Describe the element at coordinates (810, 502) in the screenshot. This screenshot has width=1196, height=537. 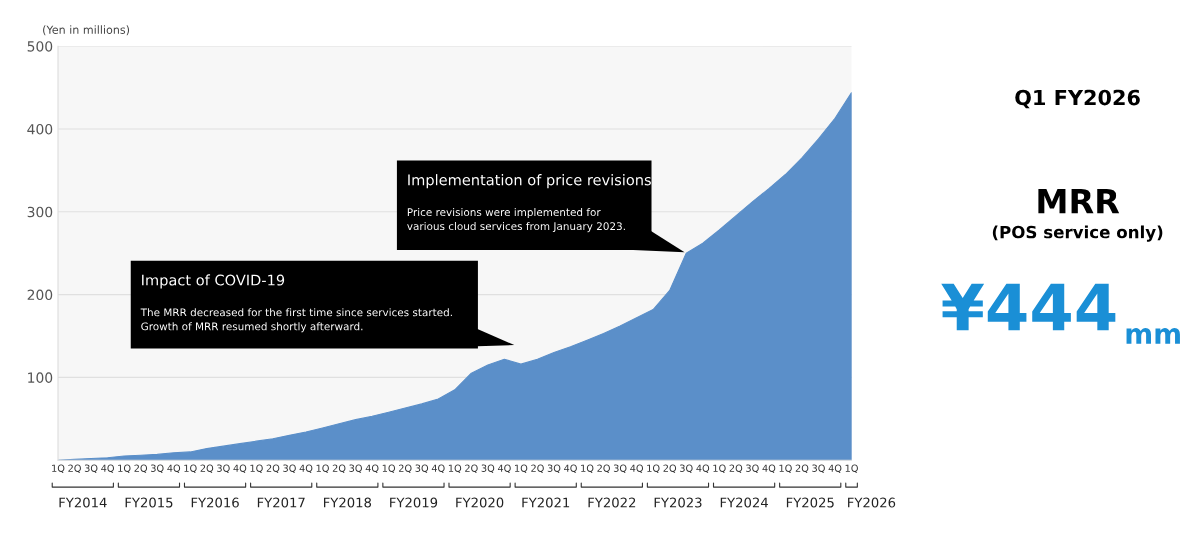
I see `text: FY2025` at that location.